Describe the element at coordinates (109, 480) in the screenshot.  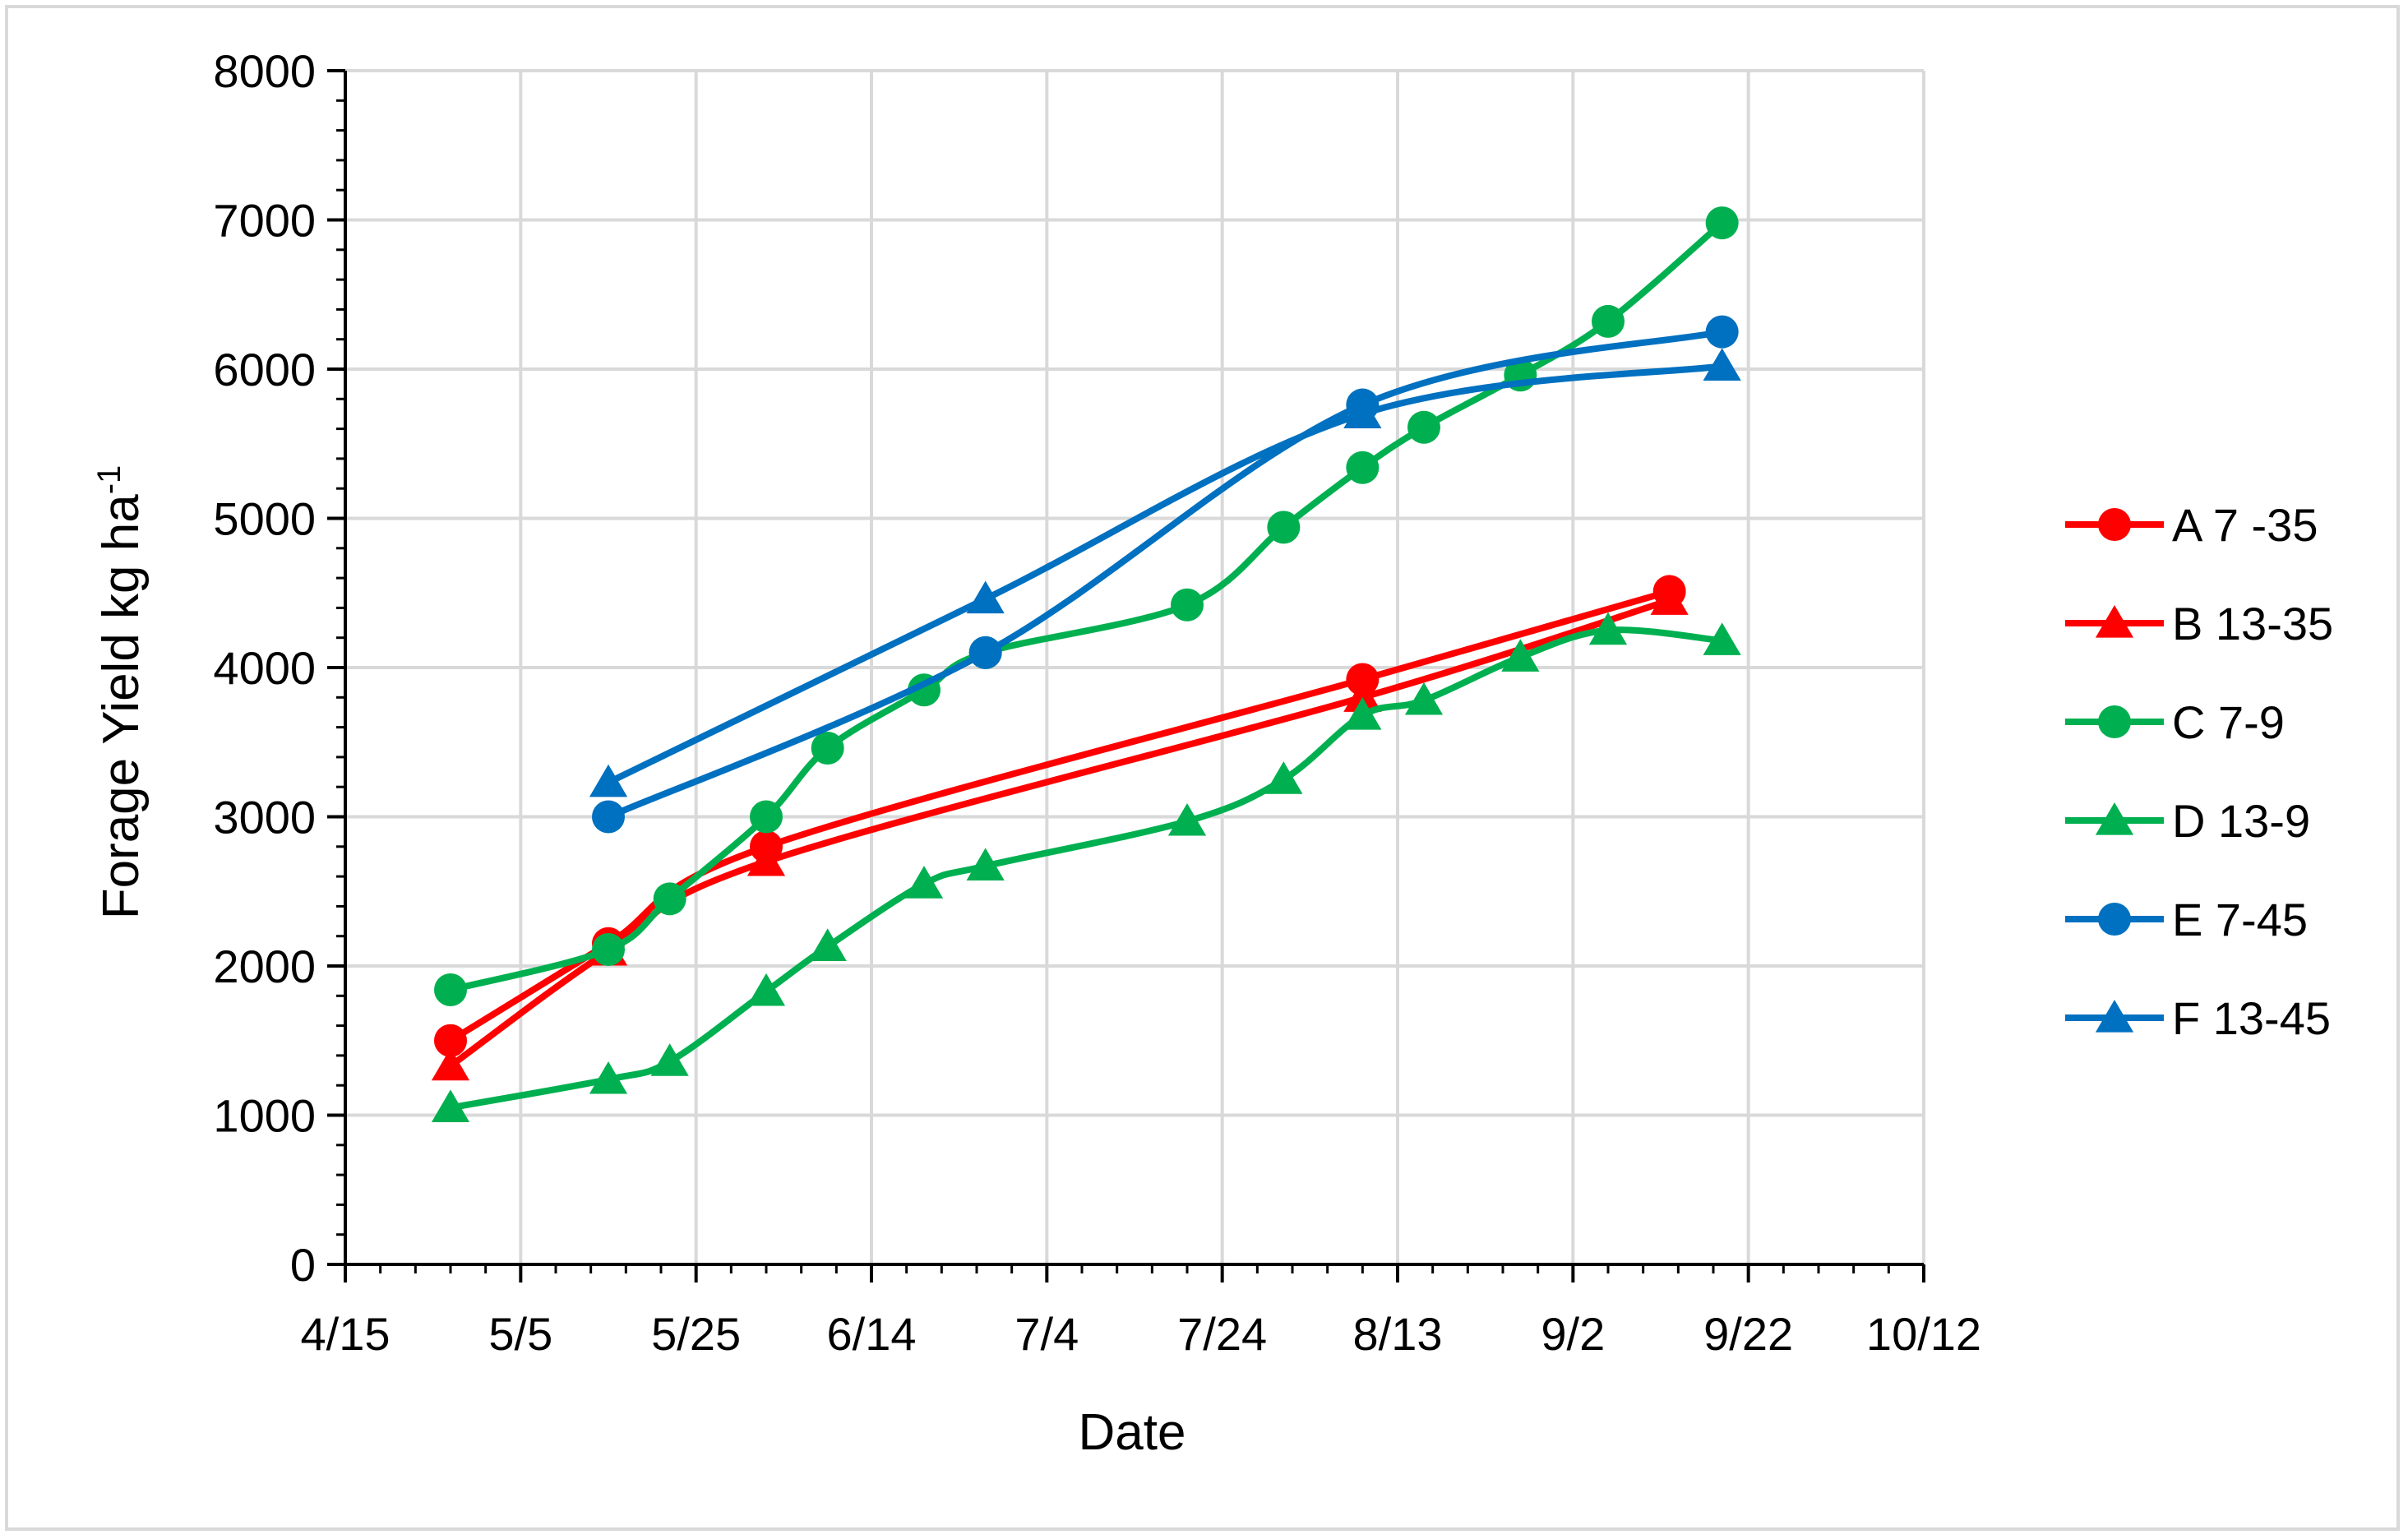
I see `y-axis-title-superscript: -1` at that location.